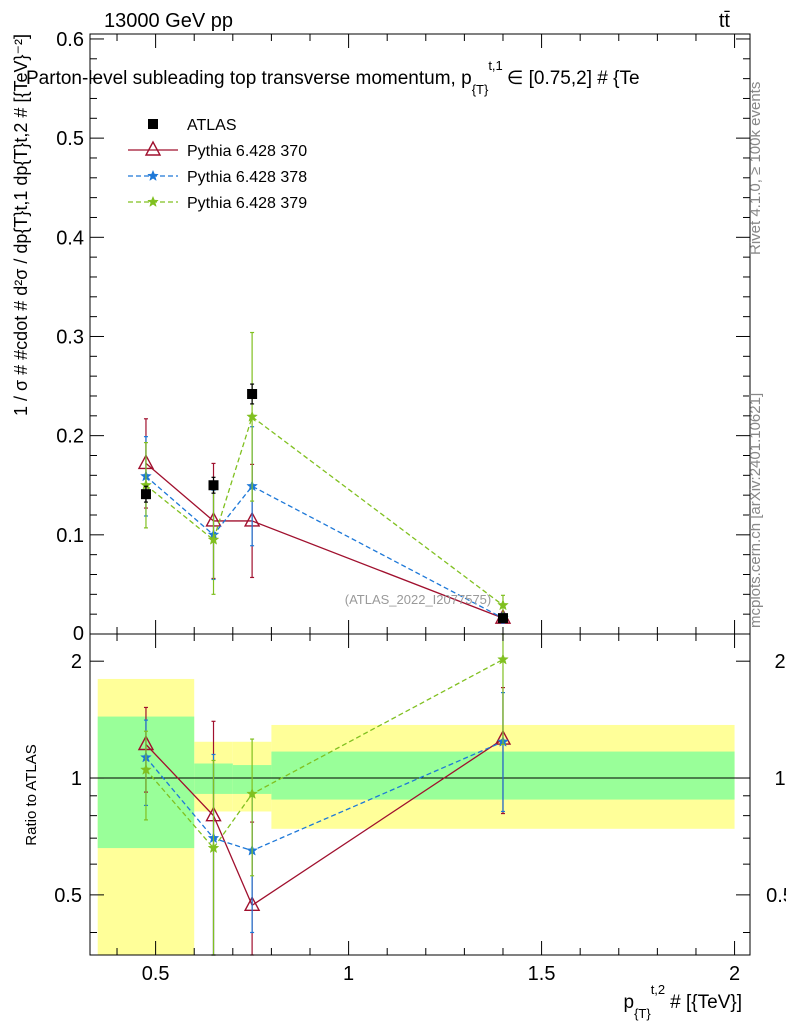 The image size is (786, 1024). What do you see at coordinates (324, 547) in the screenshot?
I see `series-1-line` at bounding box center [324, 547].